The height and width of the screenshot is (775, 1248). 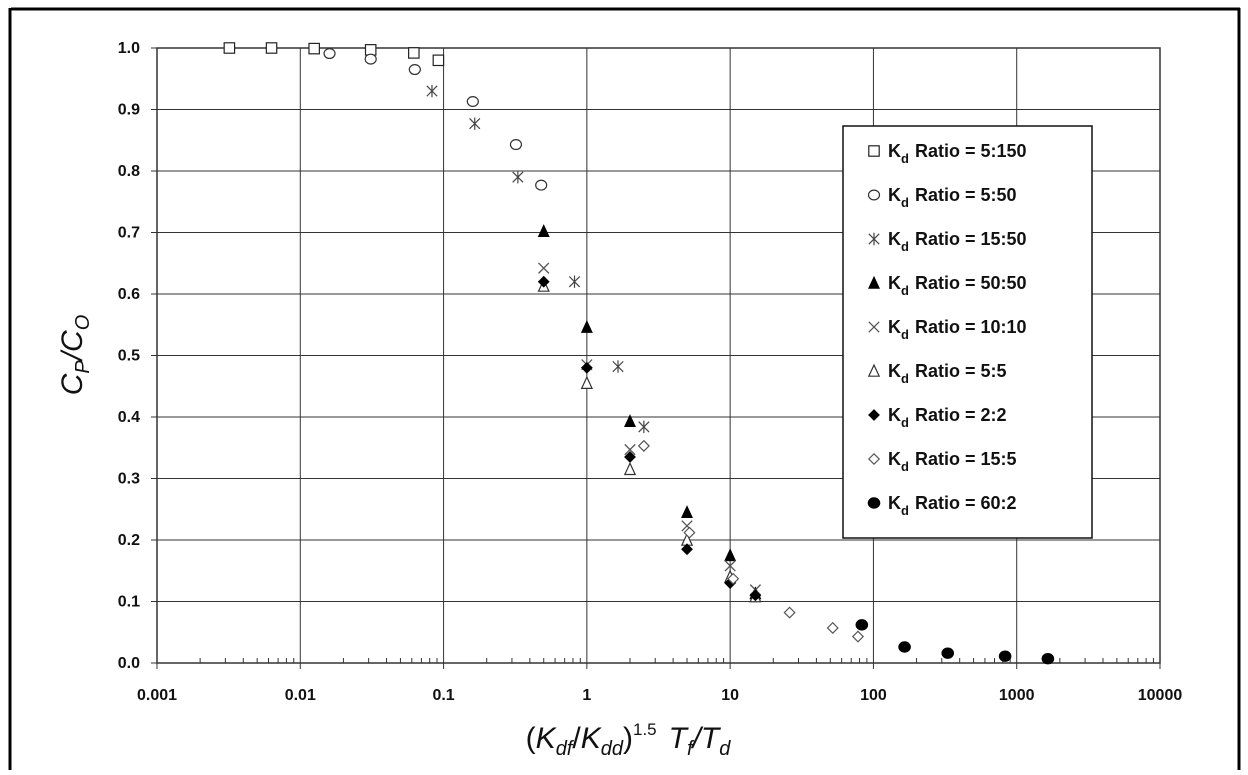 I want to click on x-label-k1-sub: df, so click(x=565, y=749).